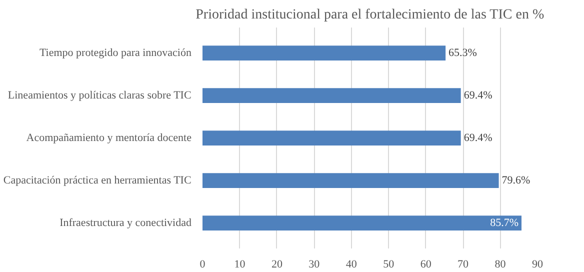  I want to click on x-tick-label: 60, so click(426, 264).